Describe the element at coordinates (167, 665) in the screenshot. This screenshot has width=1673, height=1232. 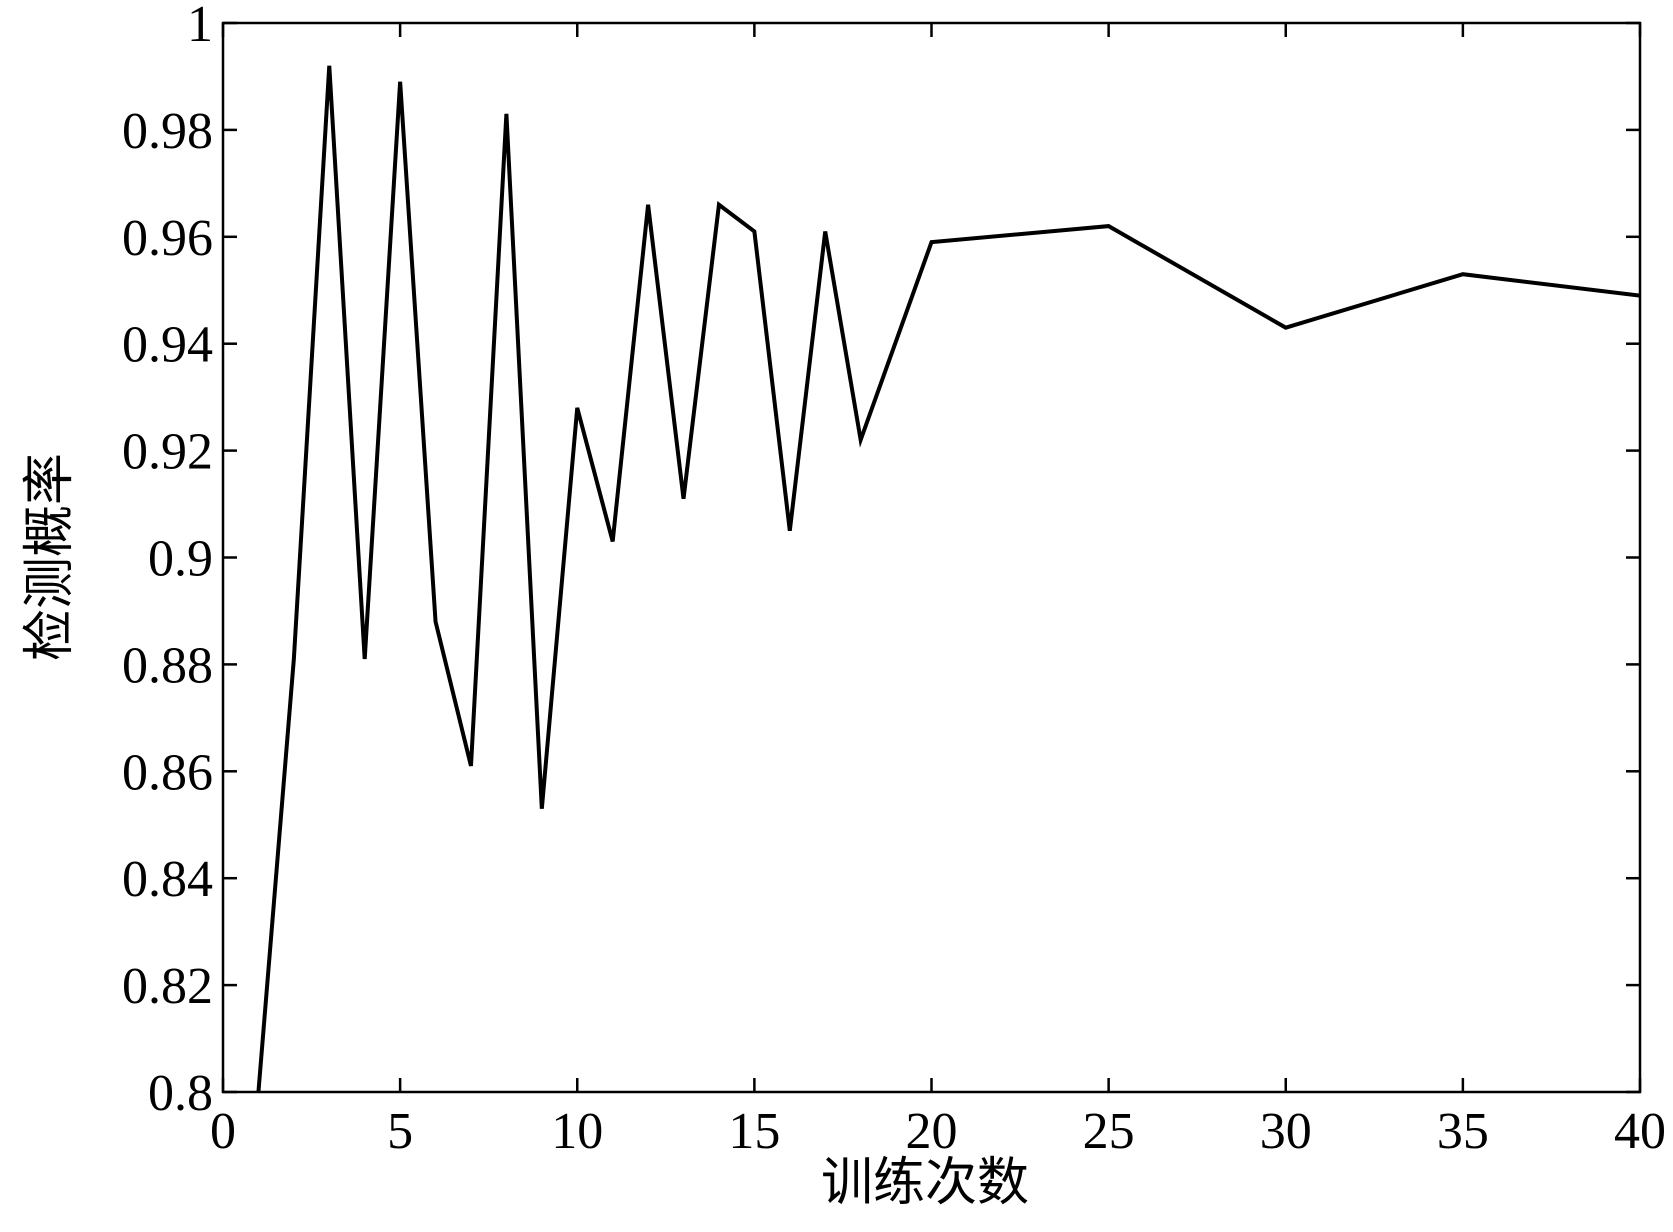
I see `y-tick-label: 0.88` at that location.